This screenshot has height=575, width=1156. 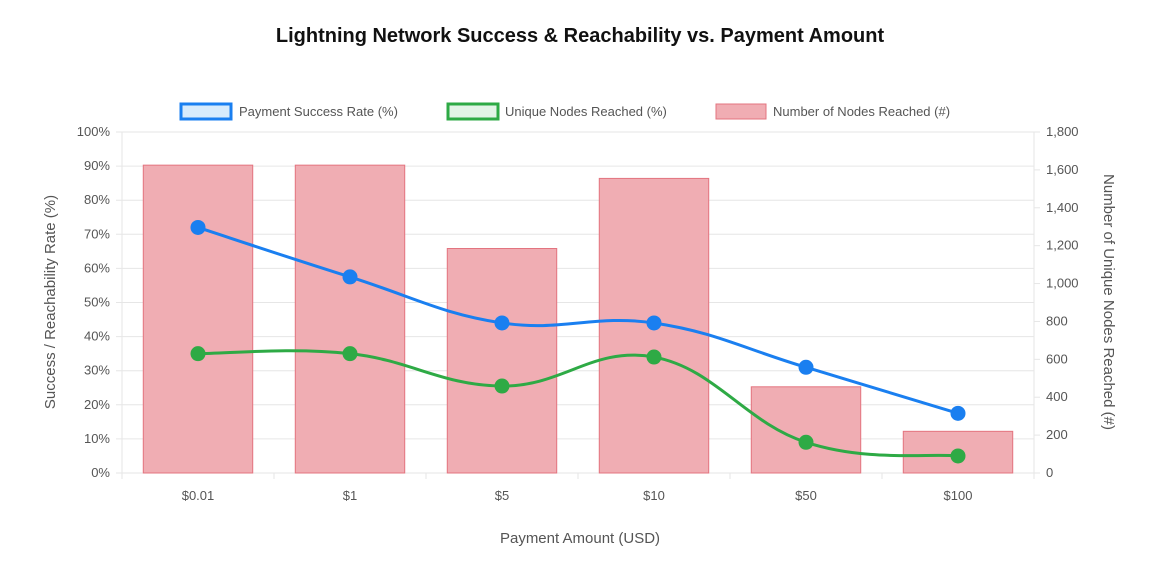 What do you see at coordinates (1062, 207) in the screenshot?
I see `y2-tick-label: 1,400` at bounding box center [1062, 207].